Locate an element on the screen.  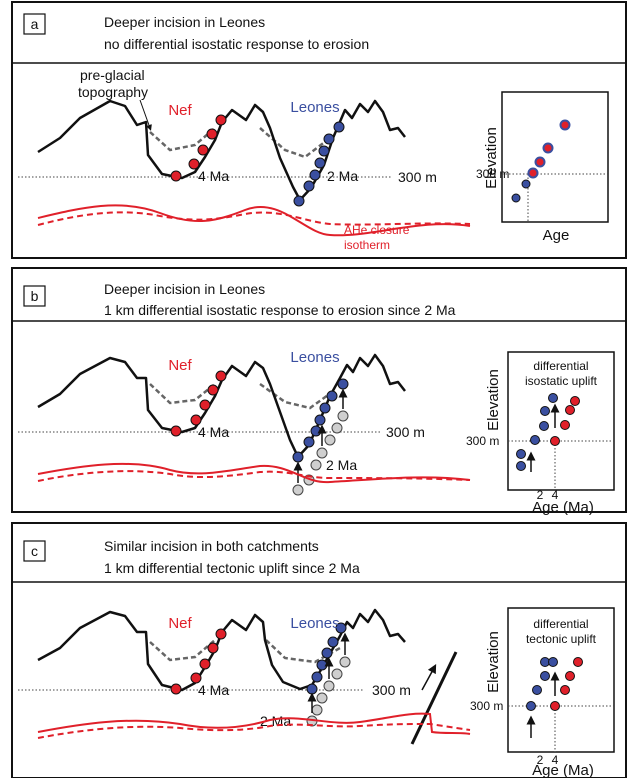
panel-c-isotherm-solid is located at coordinates (254, 723).